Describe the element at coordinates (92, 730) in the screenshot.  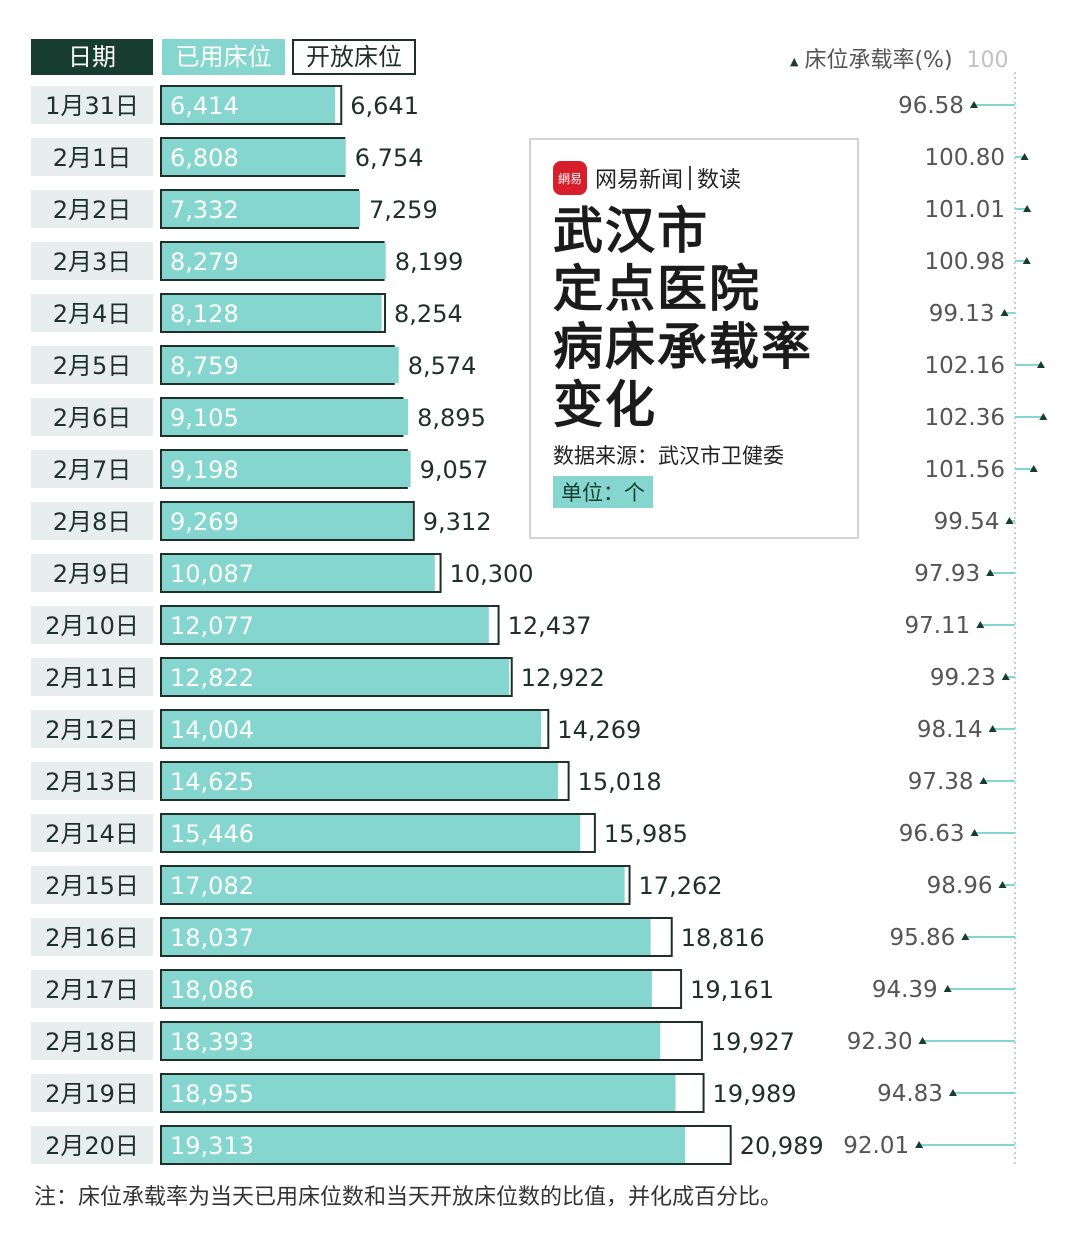
I see `date-label: 2月12日` at that location.